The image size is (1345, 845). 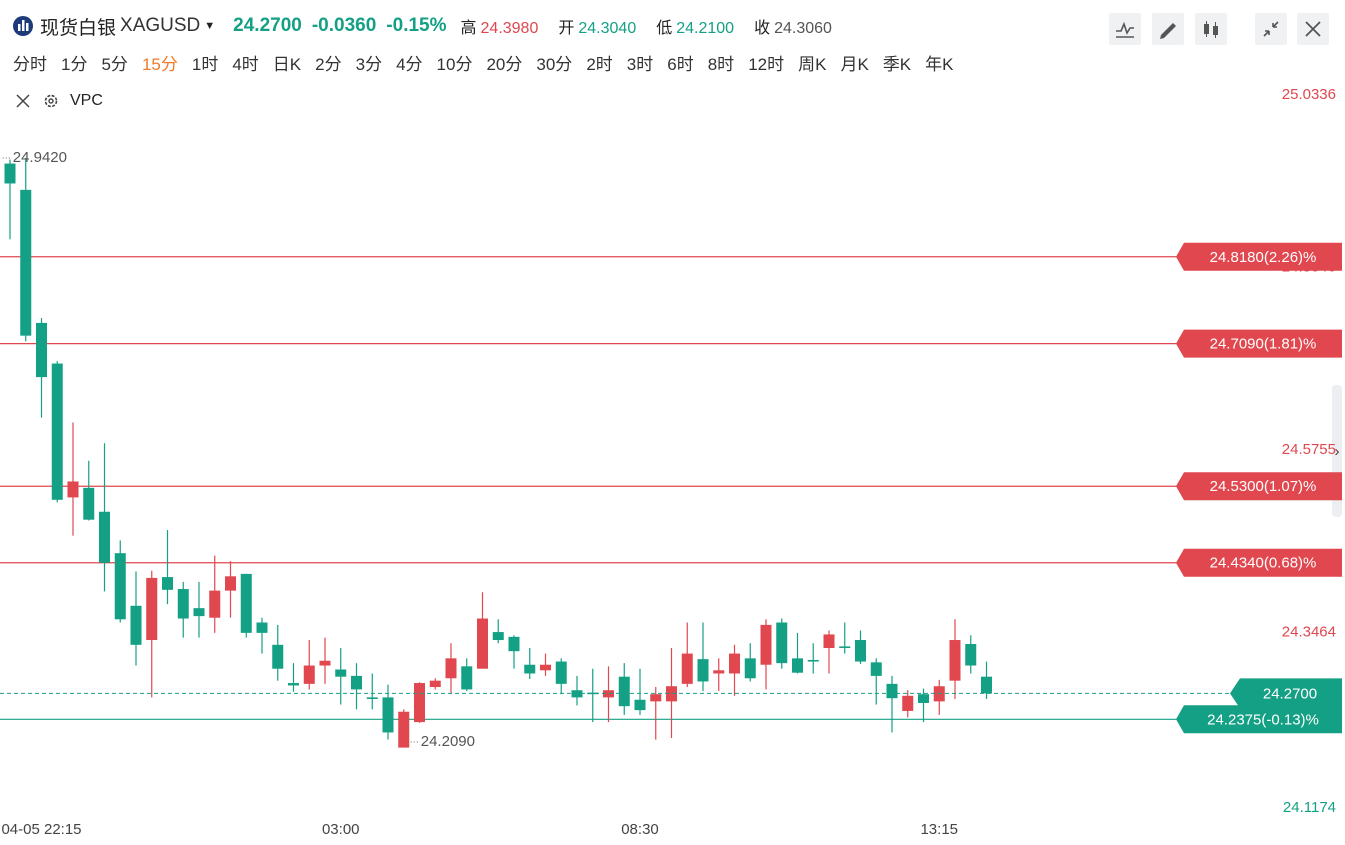 What do you see at coordinates (766, 64) in the screenshot?
I see `period-tab: 12时` at bounding box center [766, 64].